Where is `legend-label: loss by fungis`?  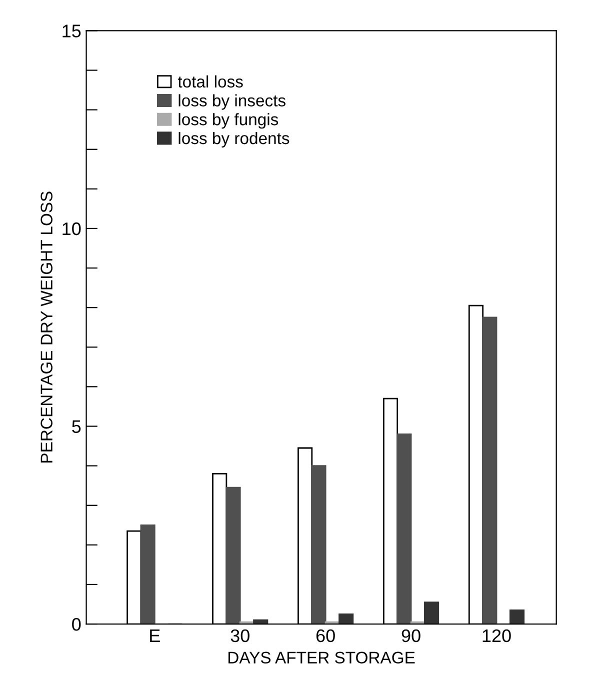 legend-label: loss by fungis is located at coordinates (228, 121).